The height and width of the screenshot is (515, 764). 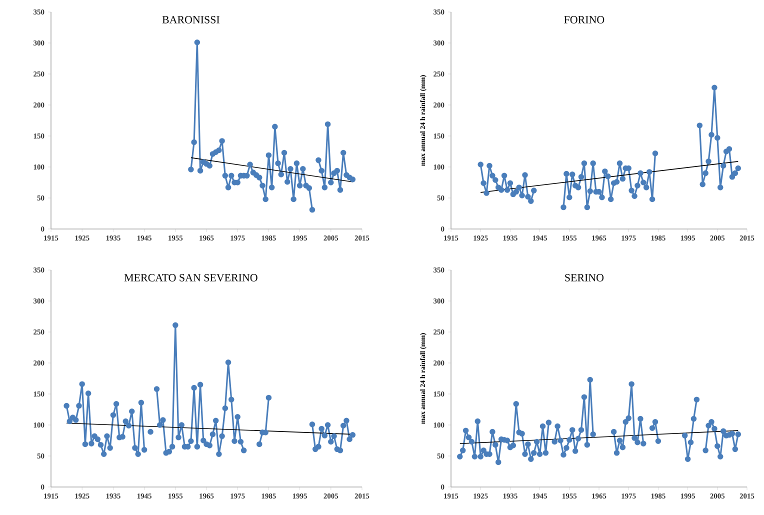 What do you see at coordinates (584, 278) in the screenshot?
I see `chart-title: SERINO` at bounding box center [584, 278].